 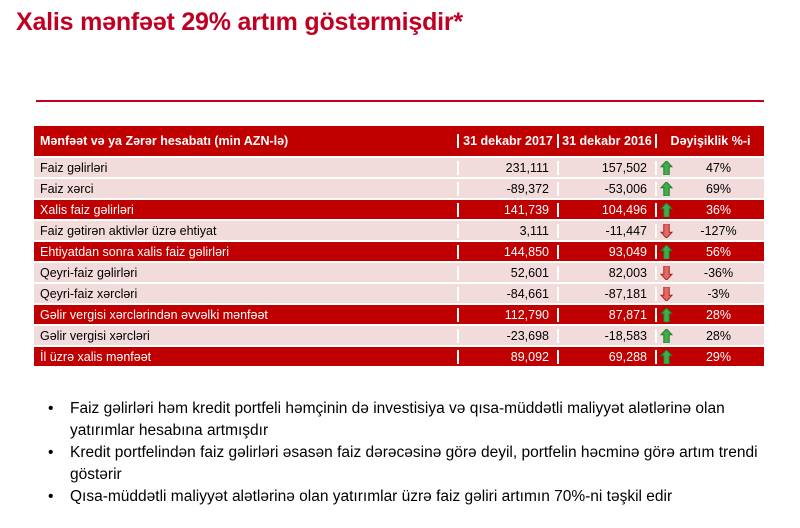 What do you see at coordinates (509, 209) in the screenshot?
I see `value-2017: 141,739` at bounding box center [509, 209].